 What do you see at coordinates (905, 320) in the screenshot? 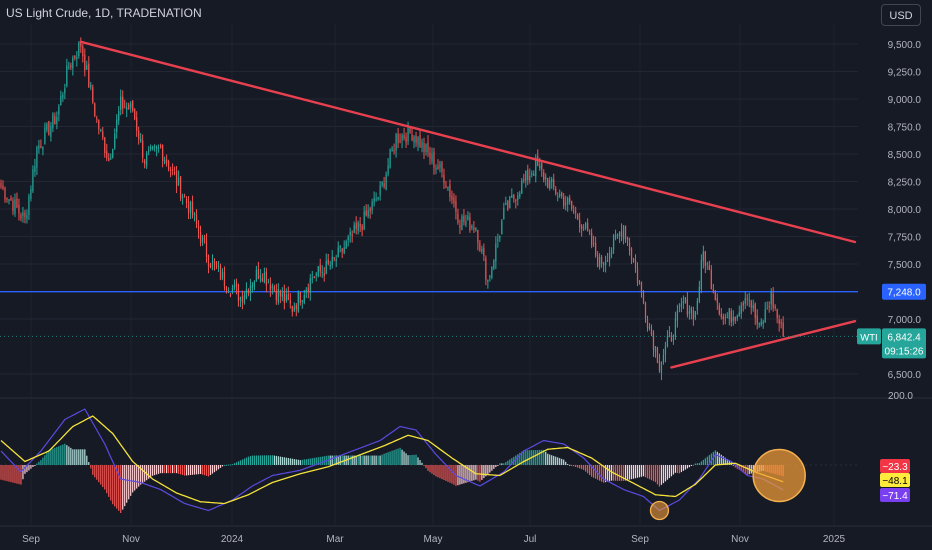
I see `y-tick-label: 7,000.0` at bounding box center [905, 320].